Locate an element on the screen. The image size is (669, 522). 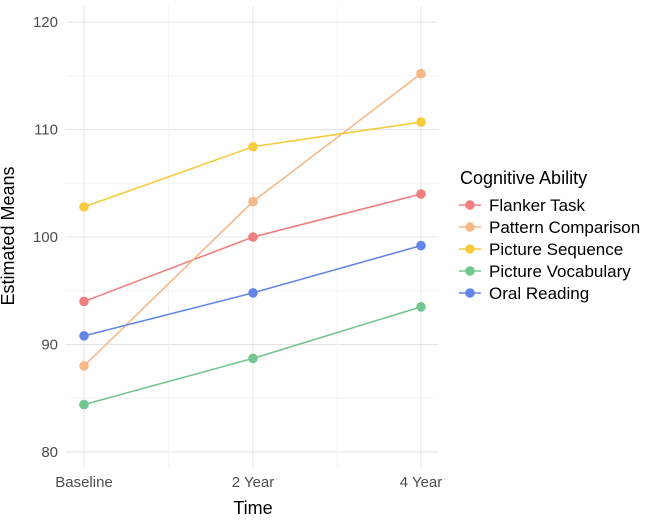
x-axis-title: Time is located at coordinates (252, 508).